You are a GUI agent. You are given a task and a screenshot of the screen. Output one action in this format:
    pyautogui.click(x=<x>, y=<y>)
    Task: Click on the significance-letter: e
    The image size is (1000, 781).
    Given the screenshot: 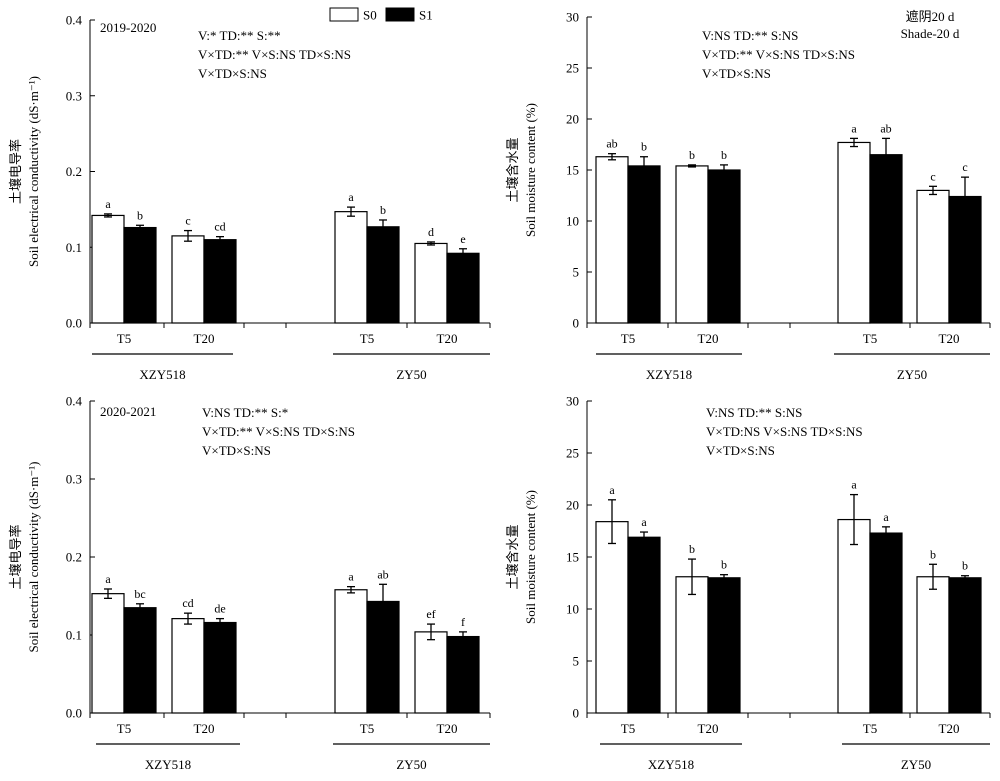 What is the action you would take?
    pyautogui.click(x=462, y=239)
    